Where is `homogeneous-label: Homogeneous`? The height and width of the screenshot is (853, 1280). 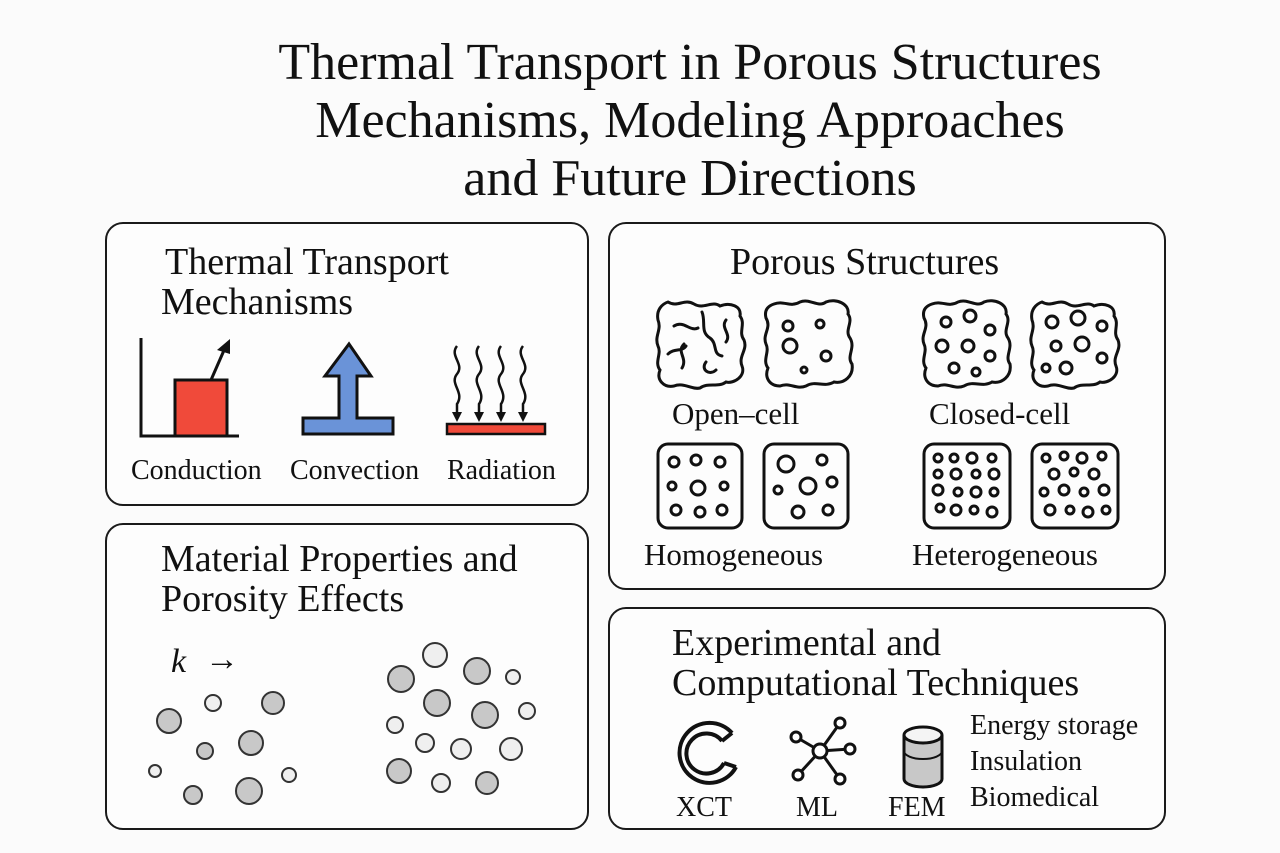 homogeneous-label: Homogeneous is located at coordinates (734, 554).